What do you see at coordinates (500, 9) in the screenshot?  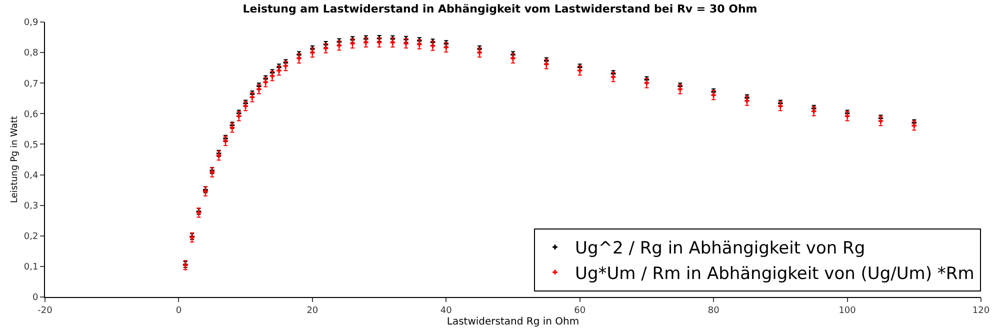 I see `chart-title: Leistung am Lastwiderstand in Abhängigkeit vom Lastwiderstand bei Rv = 30 Ohm` at bounding box center [500, 9].